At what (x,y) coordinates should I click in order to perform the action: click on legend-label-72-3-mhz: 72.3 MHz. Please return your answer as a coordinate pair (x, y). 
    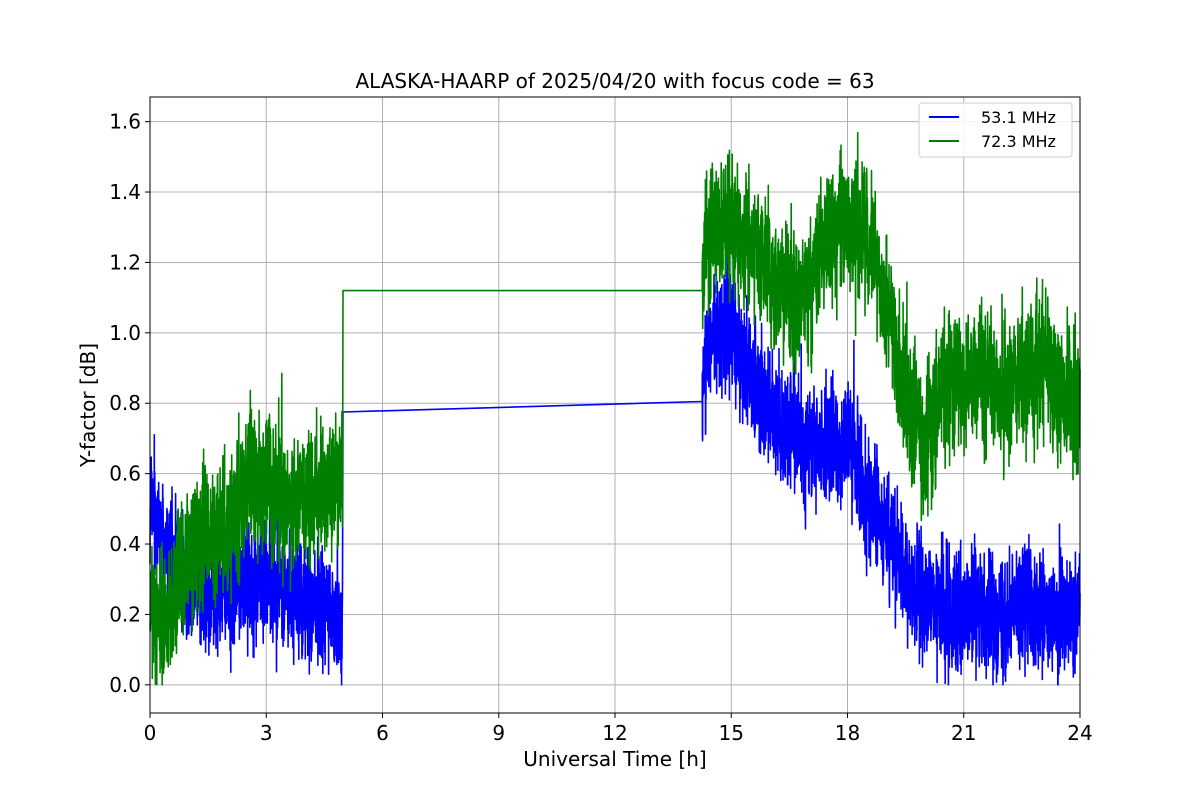
    Looking at the image, I should click on (1018, 141).